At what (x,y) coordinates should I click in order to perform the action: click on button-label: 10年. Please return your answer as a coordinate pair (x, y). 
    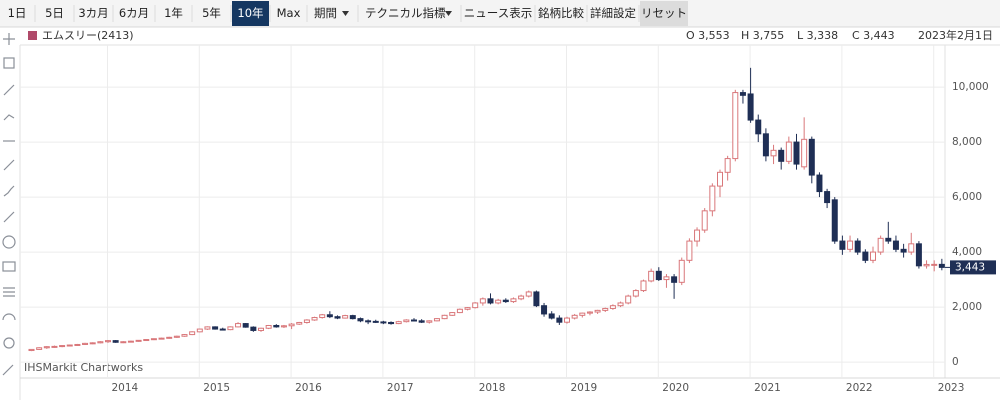
    Looking at the image, I should click on (250, 13).